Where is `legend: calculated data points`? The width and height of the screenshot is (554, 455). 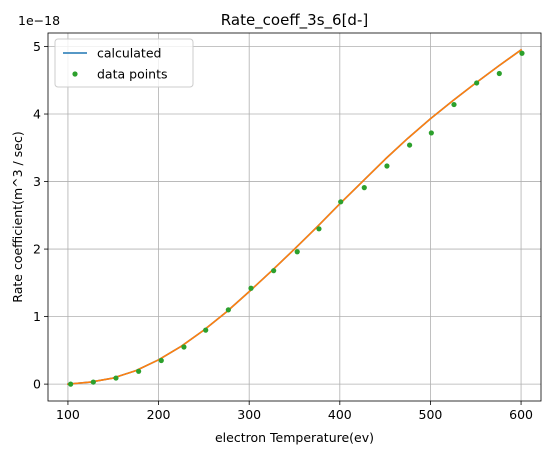
legend: calculated data points is located at coordinates (124, 63).